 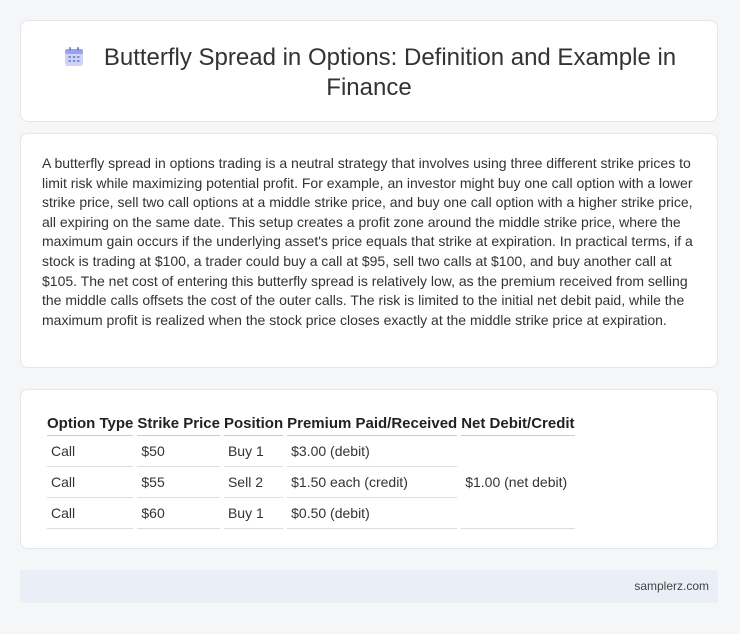 I want to click on header-net: Net Debit/Credit, so click(x=518, y=424).